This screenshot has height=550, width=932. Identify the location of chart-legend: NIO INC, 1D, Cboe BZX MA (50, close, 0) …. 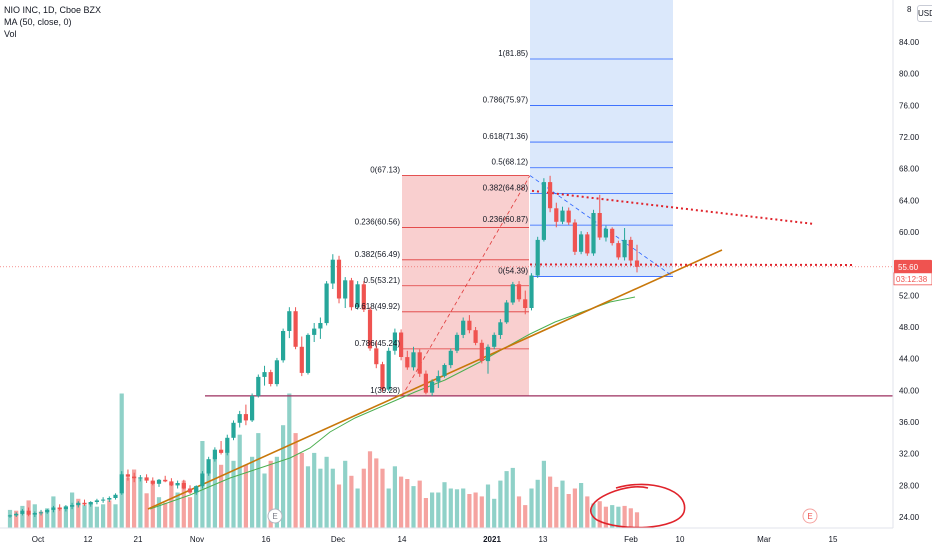
(52, 22).